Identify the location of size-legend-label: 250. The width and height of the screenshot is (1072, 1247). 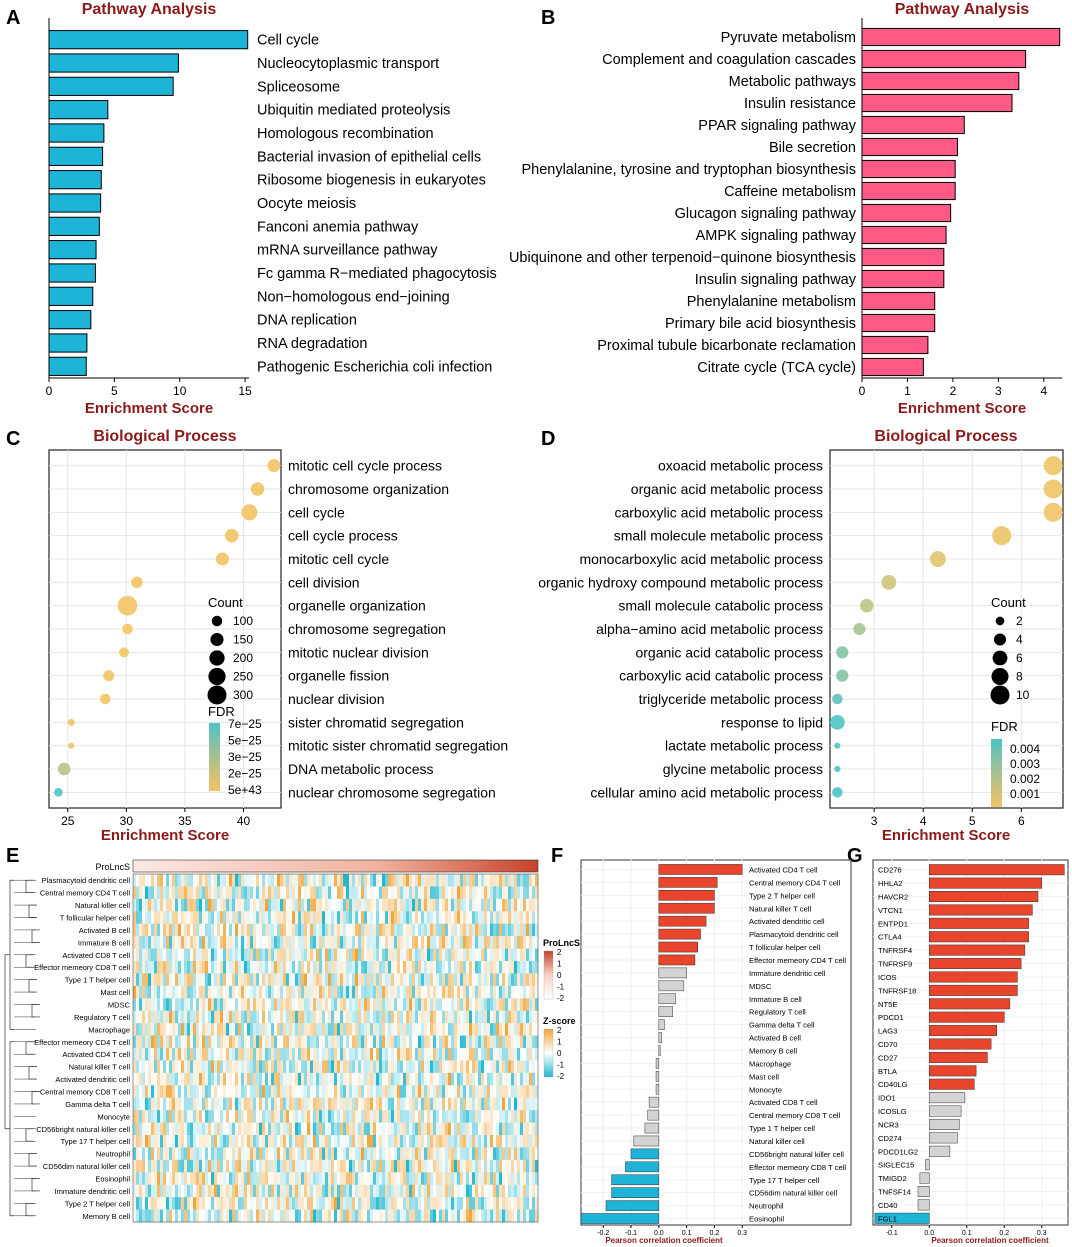
(243, 677).